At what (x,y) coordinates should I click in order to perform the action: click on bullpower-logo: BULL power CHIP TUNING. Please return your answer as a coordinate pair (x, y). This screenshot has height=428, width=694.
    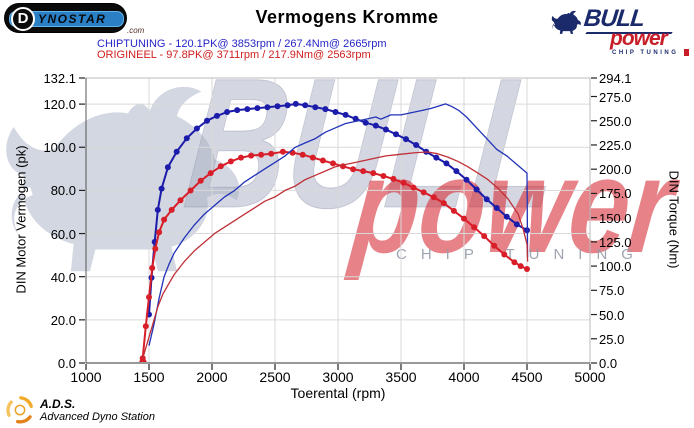
    Looking at the image, I should click on (620, 30).